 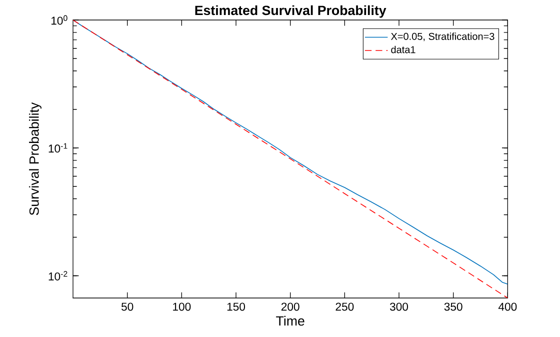 I want to click on x-tick-label: 400, so click(x=507, y=306).